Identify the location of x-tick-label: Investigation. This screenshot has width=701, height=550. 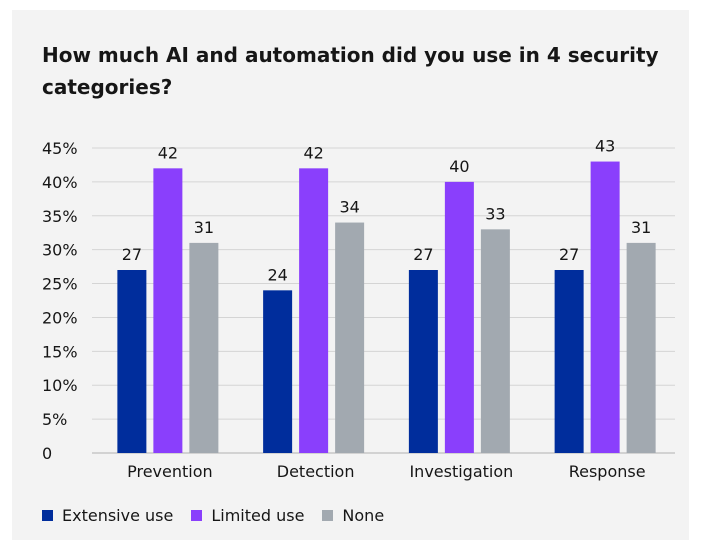
(461, 471).